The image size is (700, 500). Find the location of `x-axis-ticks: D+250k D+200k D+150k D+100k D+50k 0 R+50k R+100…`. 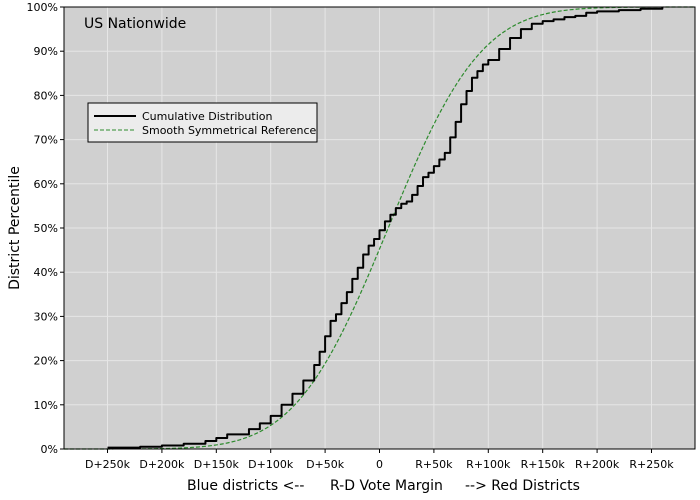

x-axis-ticks: D+250k D+200k D+150k D+100k D+50k 0 R+50k R+100… is located at coordinates (379, 460).